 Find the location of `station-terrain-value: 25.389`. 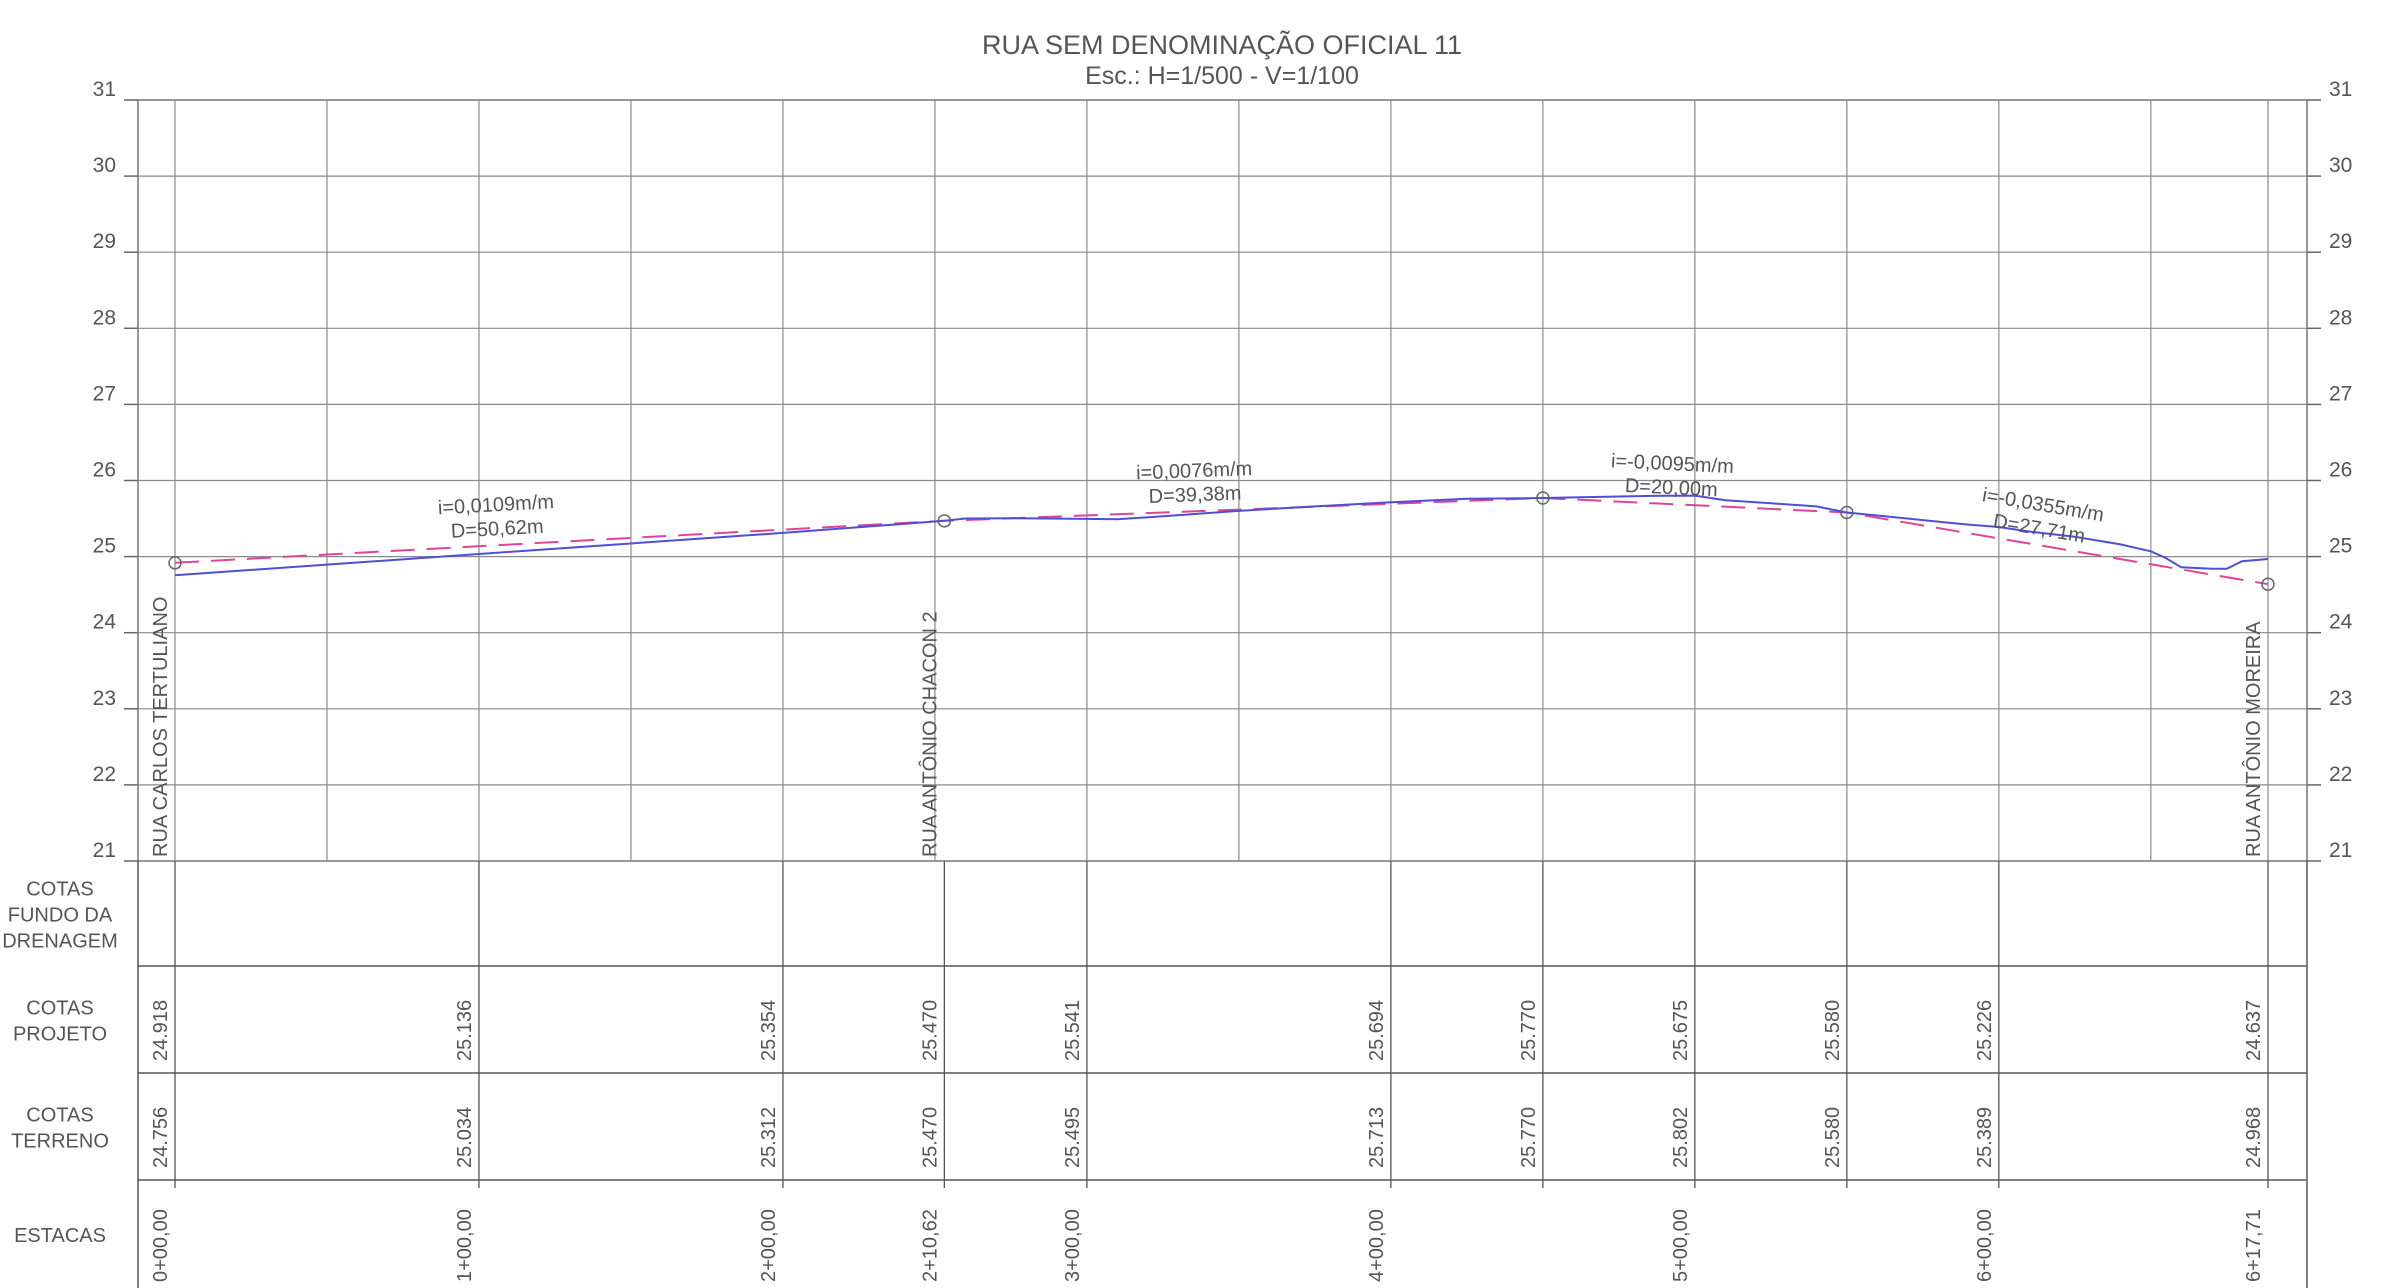

station-terrain-value: 25.389 is located at coordinates (1985, 1137).